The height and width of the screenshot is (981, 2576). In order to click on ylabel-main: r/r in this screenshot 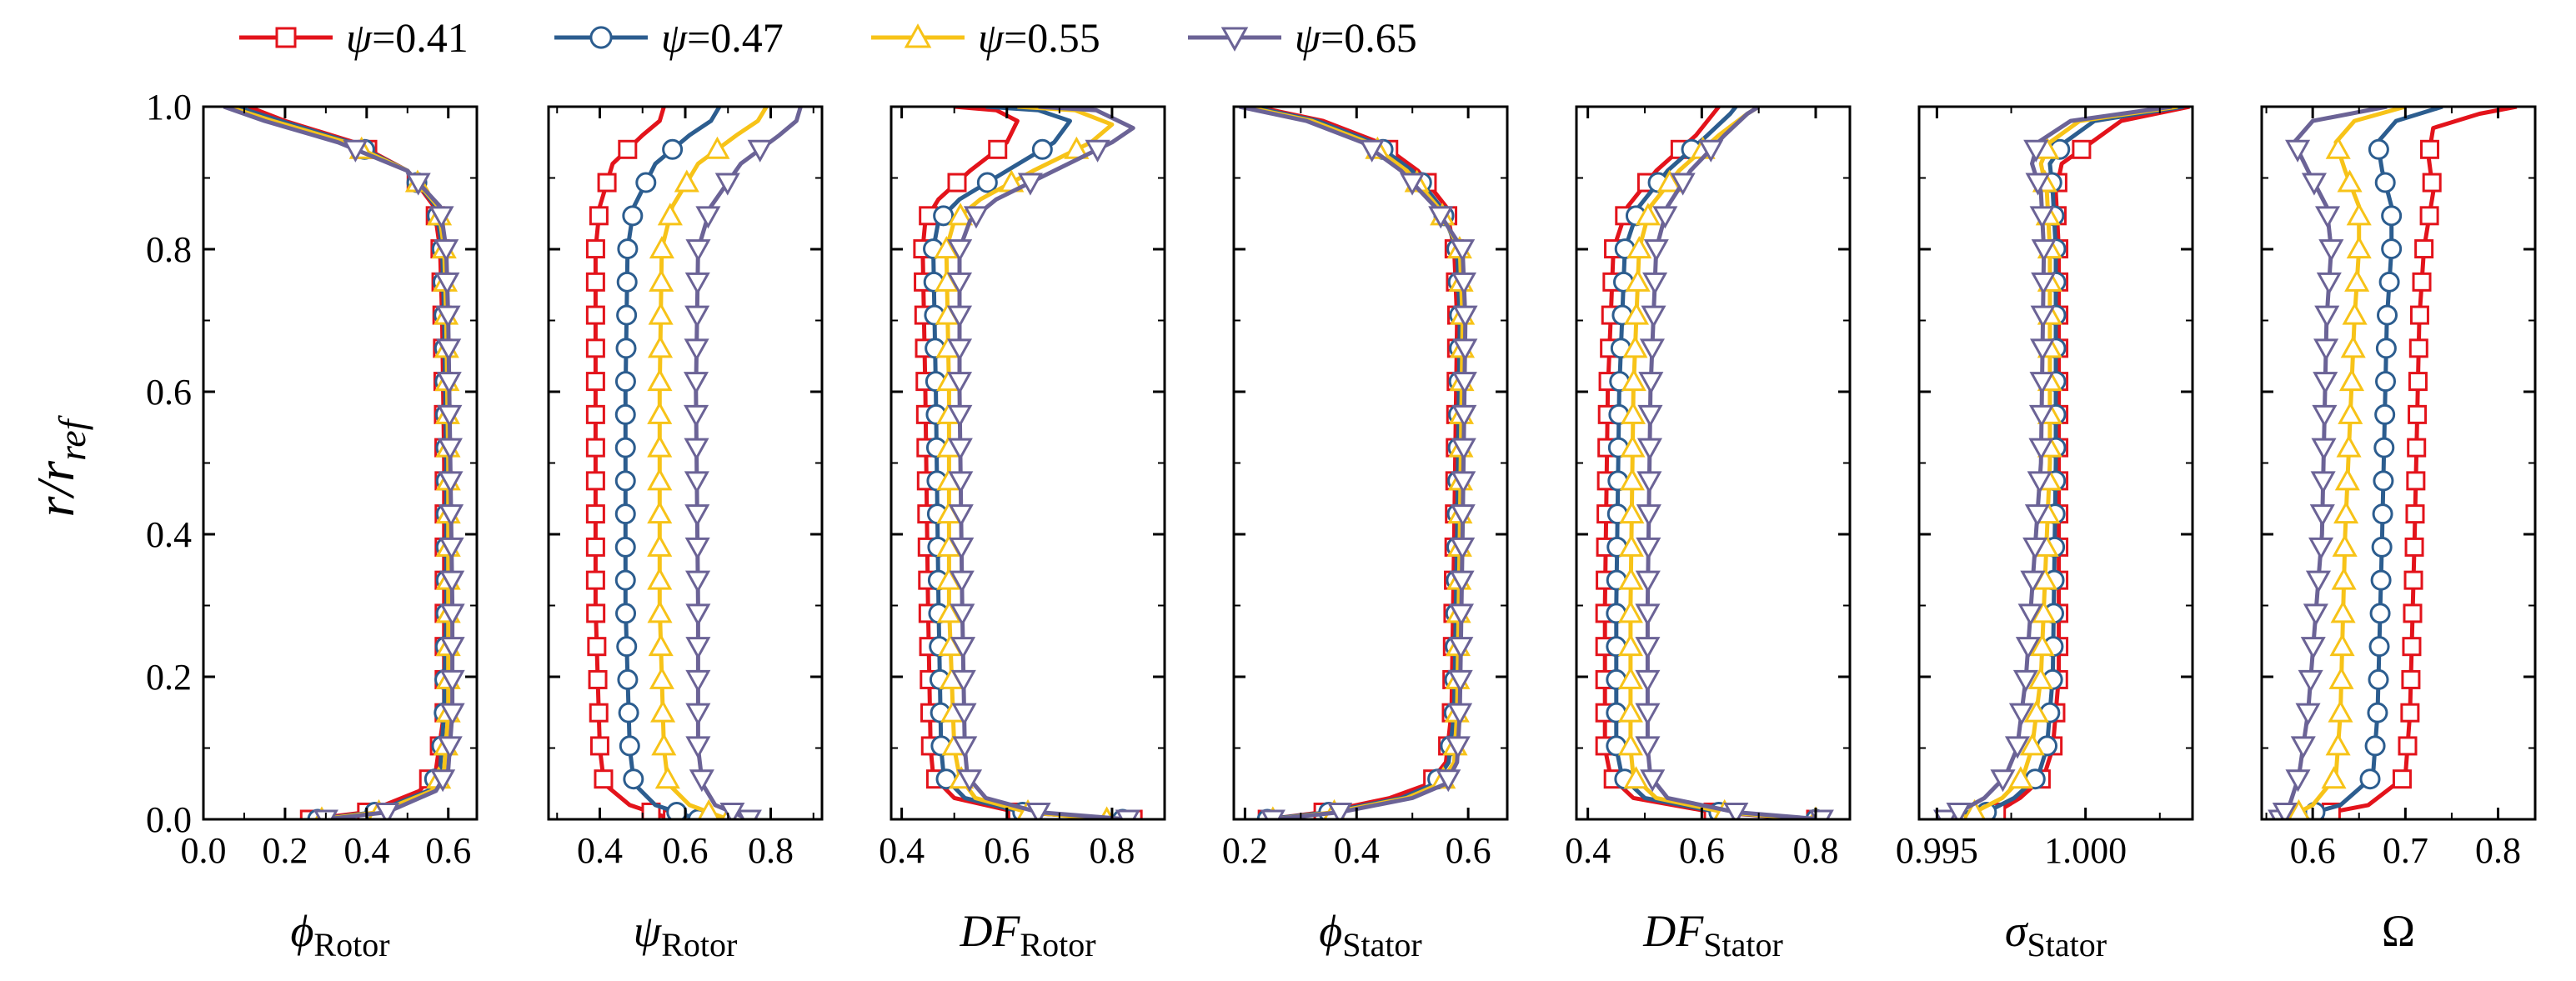, I will do `click(55, 489)`.